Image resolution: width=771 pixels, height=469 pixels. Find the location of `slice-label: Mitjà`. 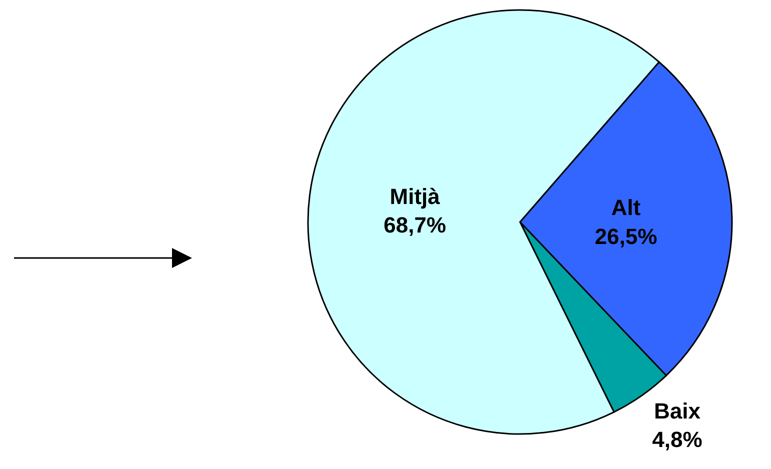

slice-label: Mitjà is located at coordinates (415, 197).